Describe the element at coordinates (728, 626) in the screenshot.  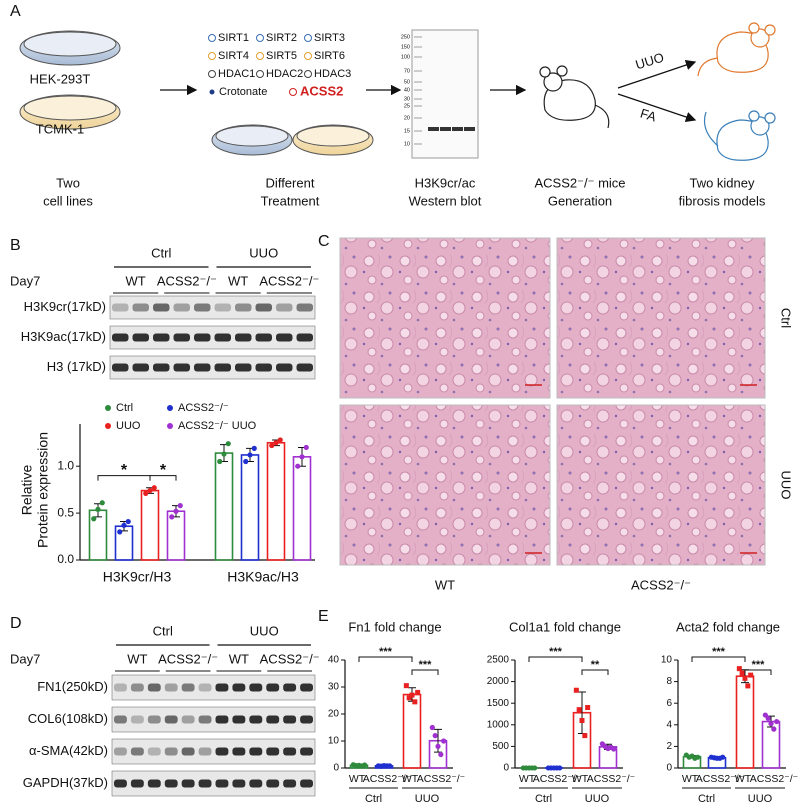
I see `chart-title: Acta2 fold change` at that location.